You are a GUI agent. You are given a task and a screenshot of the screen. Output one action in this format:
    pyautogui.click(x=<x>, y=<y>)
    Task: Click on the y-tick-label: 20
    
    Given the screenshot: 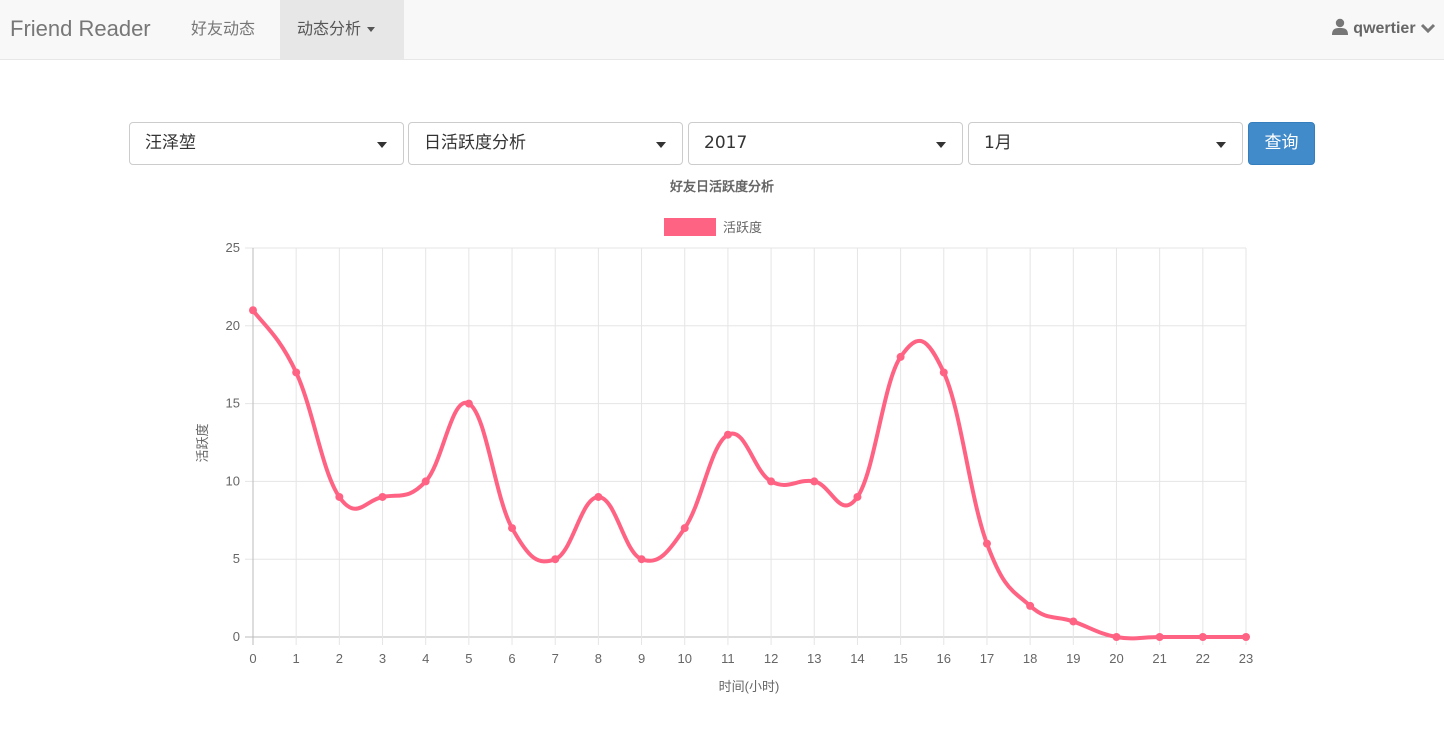 What is the action you would take?
    pyautogui.click(x=233, y=325)
    